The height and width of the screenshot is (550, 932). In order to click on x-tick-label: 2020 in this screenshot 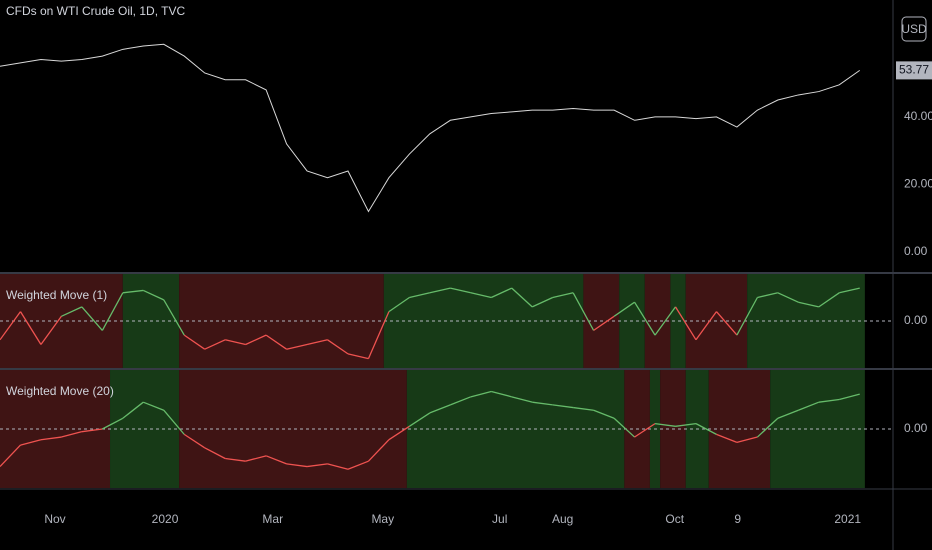, I will do `click(165, 519)`.